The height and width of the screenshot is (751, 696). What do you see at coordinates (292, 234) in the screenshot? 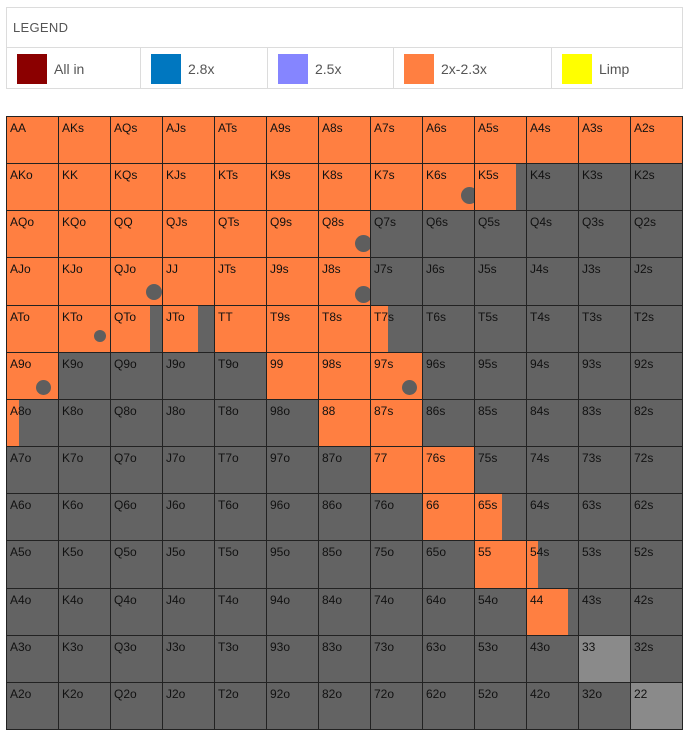
I see `hand-cell-q9s: Q9s` at bounding box center [292, 234].